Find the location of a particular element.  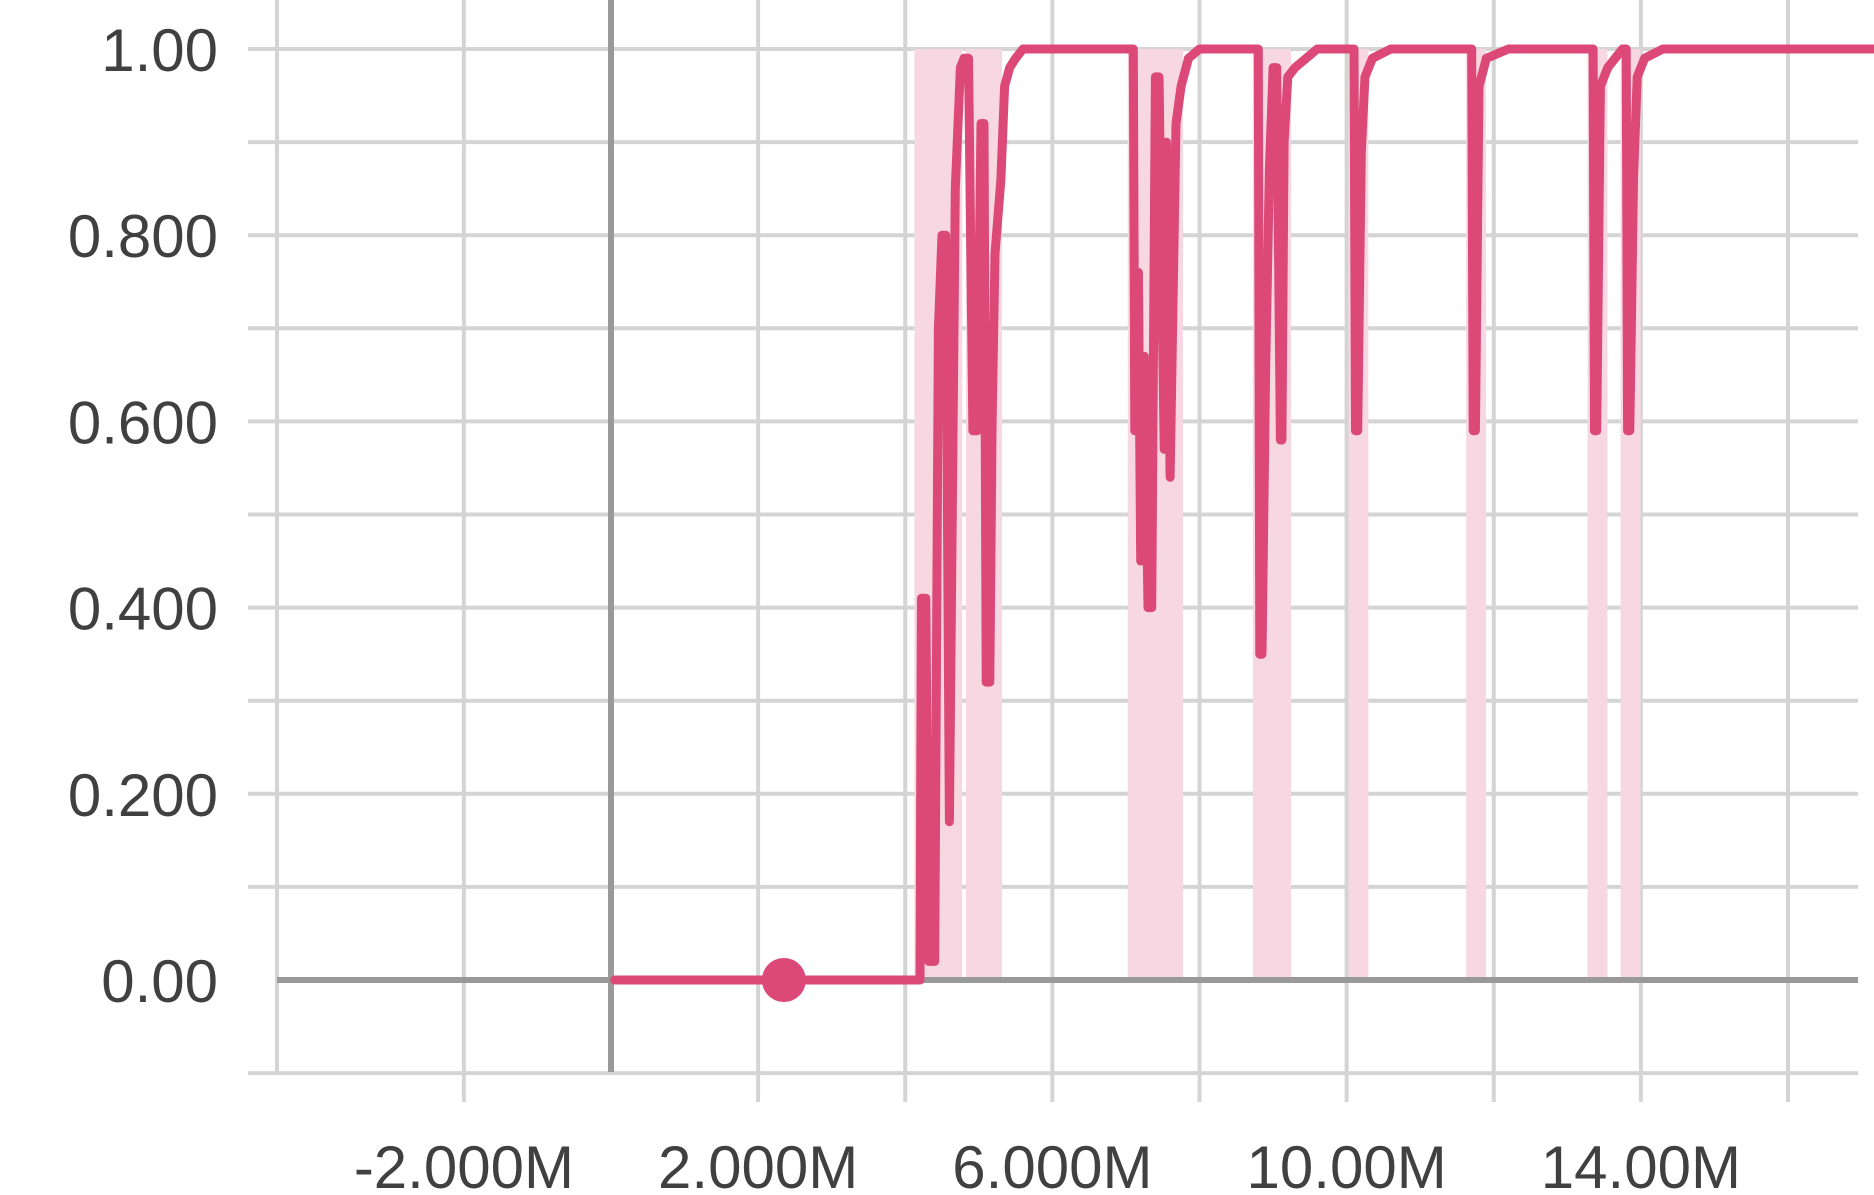

y-tick-label: 0.400 is located at coordinates (143, 609).